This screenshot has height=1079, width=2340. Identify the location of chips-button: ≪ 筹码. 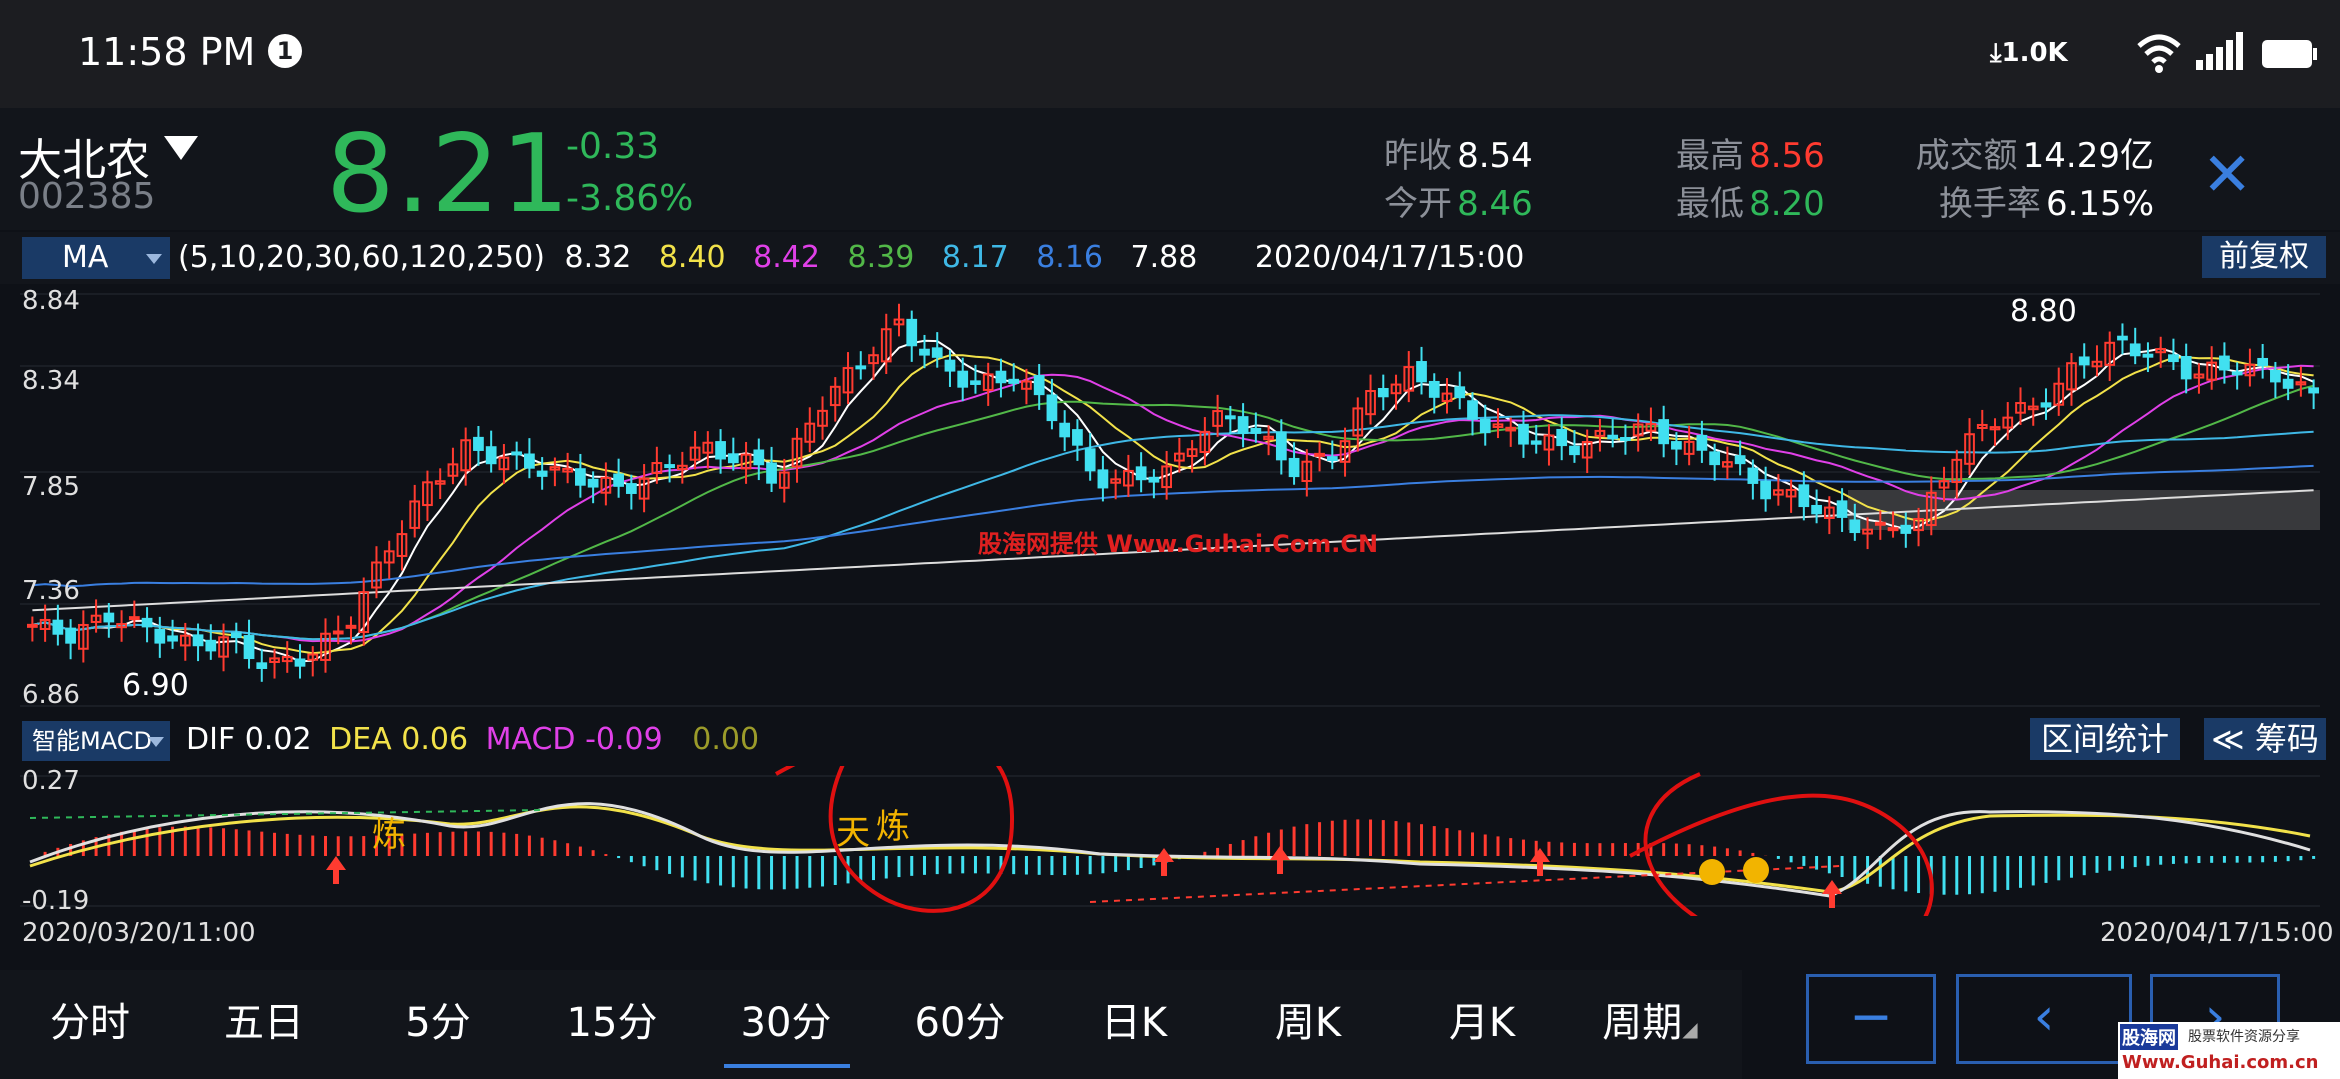
(2265, 739).